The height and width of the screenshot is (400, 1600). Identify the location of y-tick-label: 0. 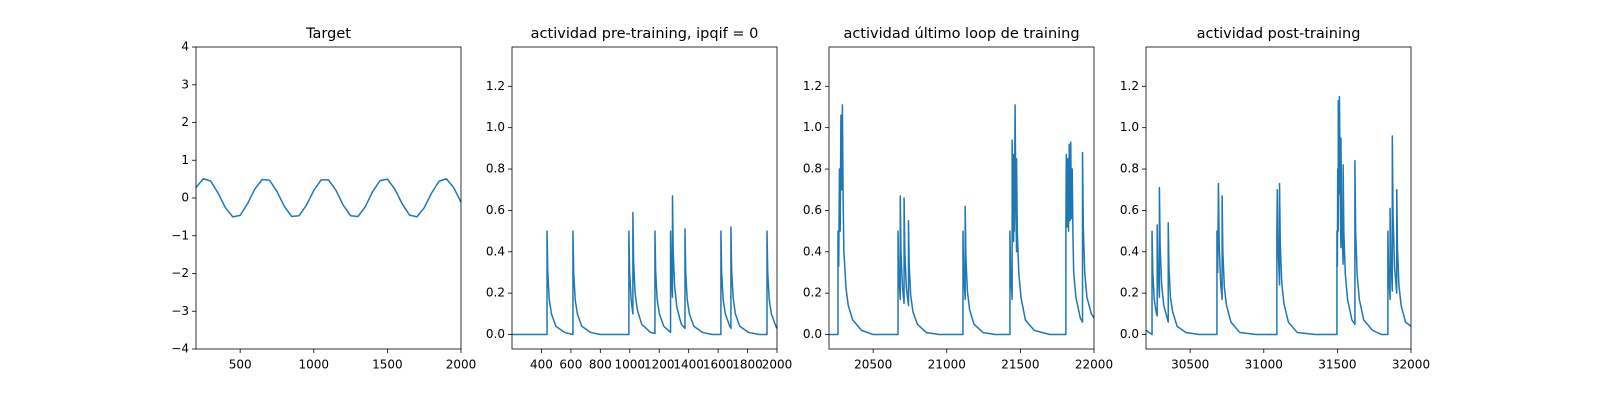
(185, 198).